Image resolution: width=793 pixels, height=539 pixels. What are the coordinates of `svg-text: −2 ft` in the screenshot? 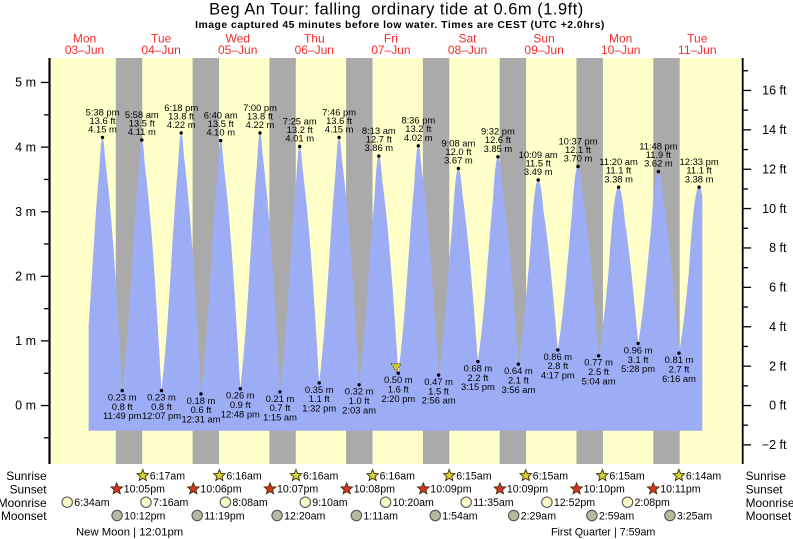 It's located at (774, 445).